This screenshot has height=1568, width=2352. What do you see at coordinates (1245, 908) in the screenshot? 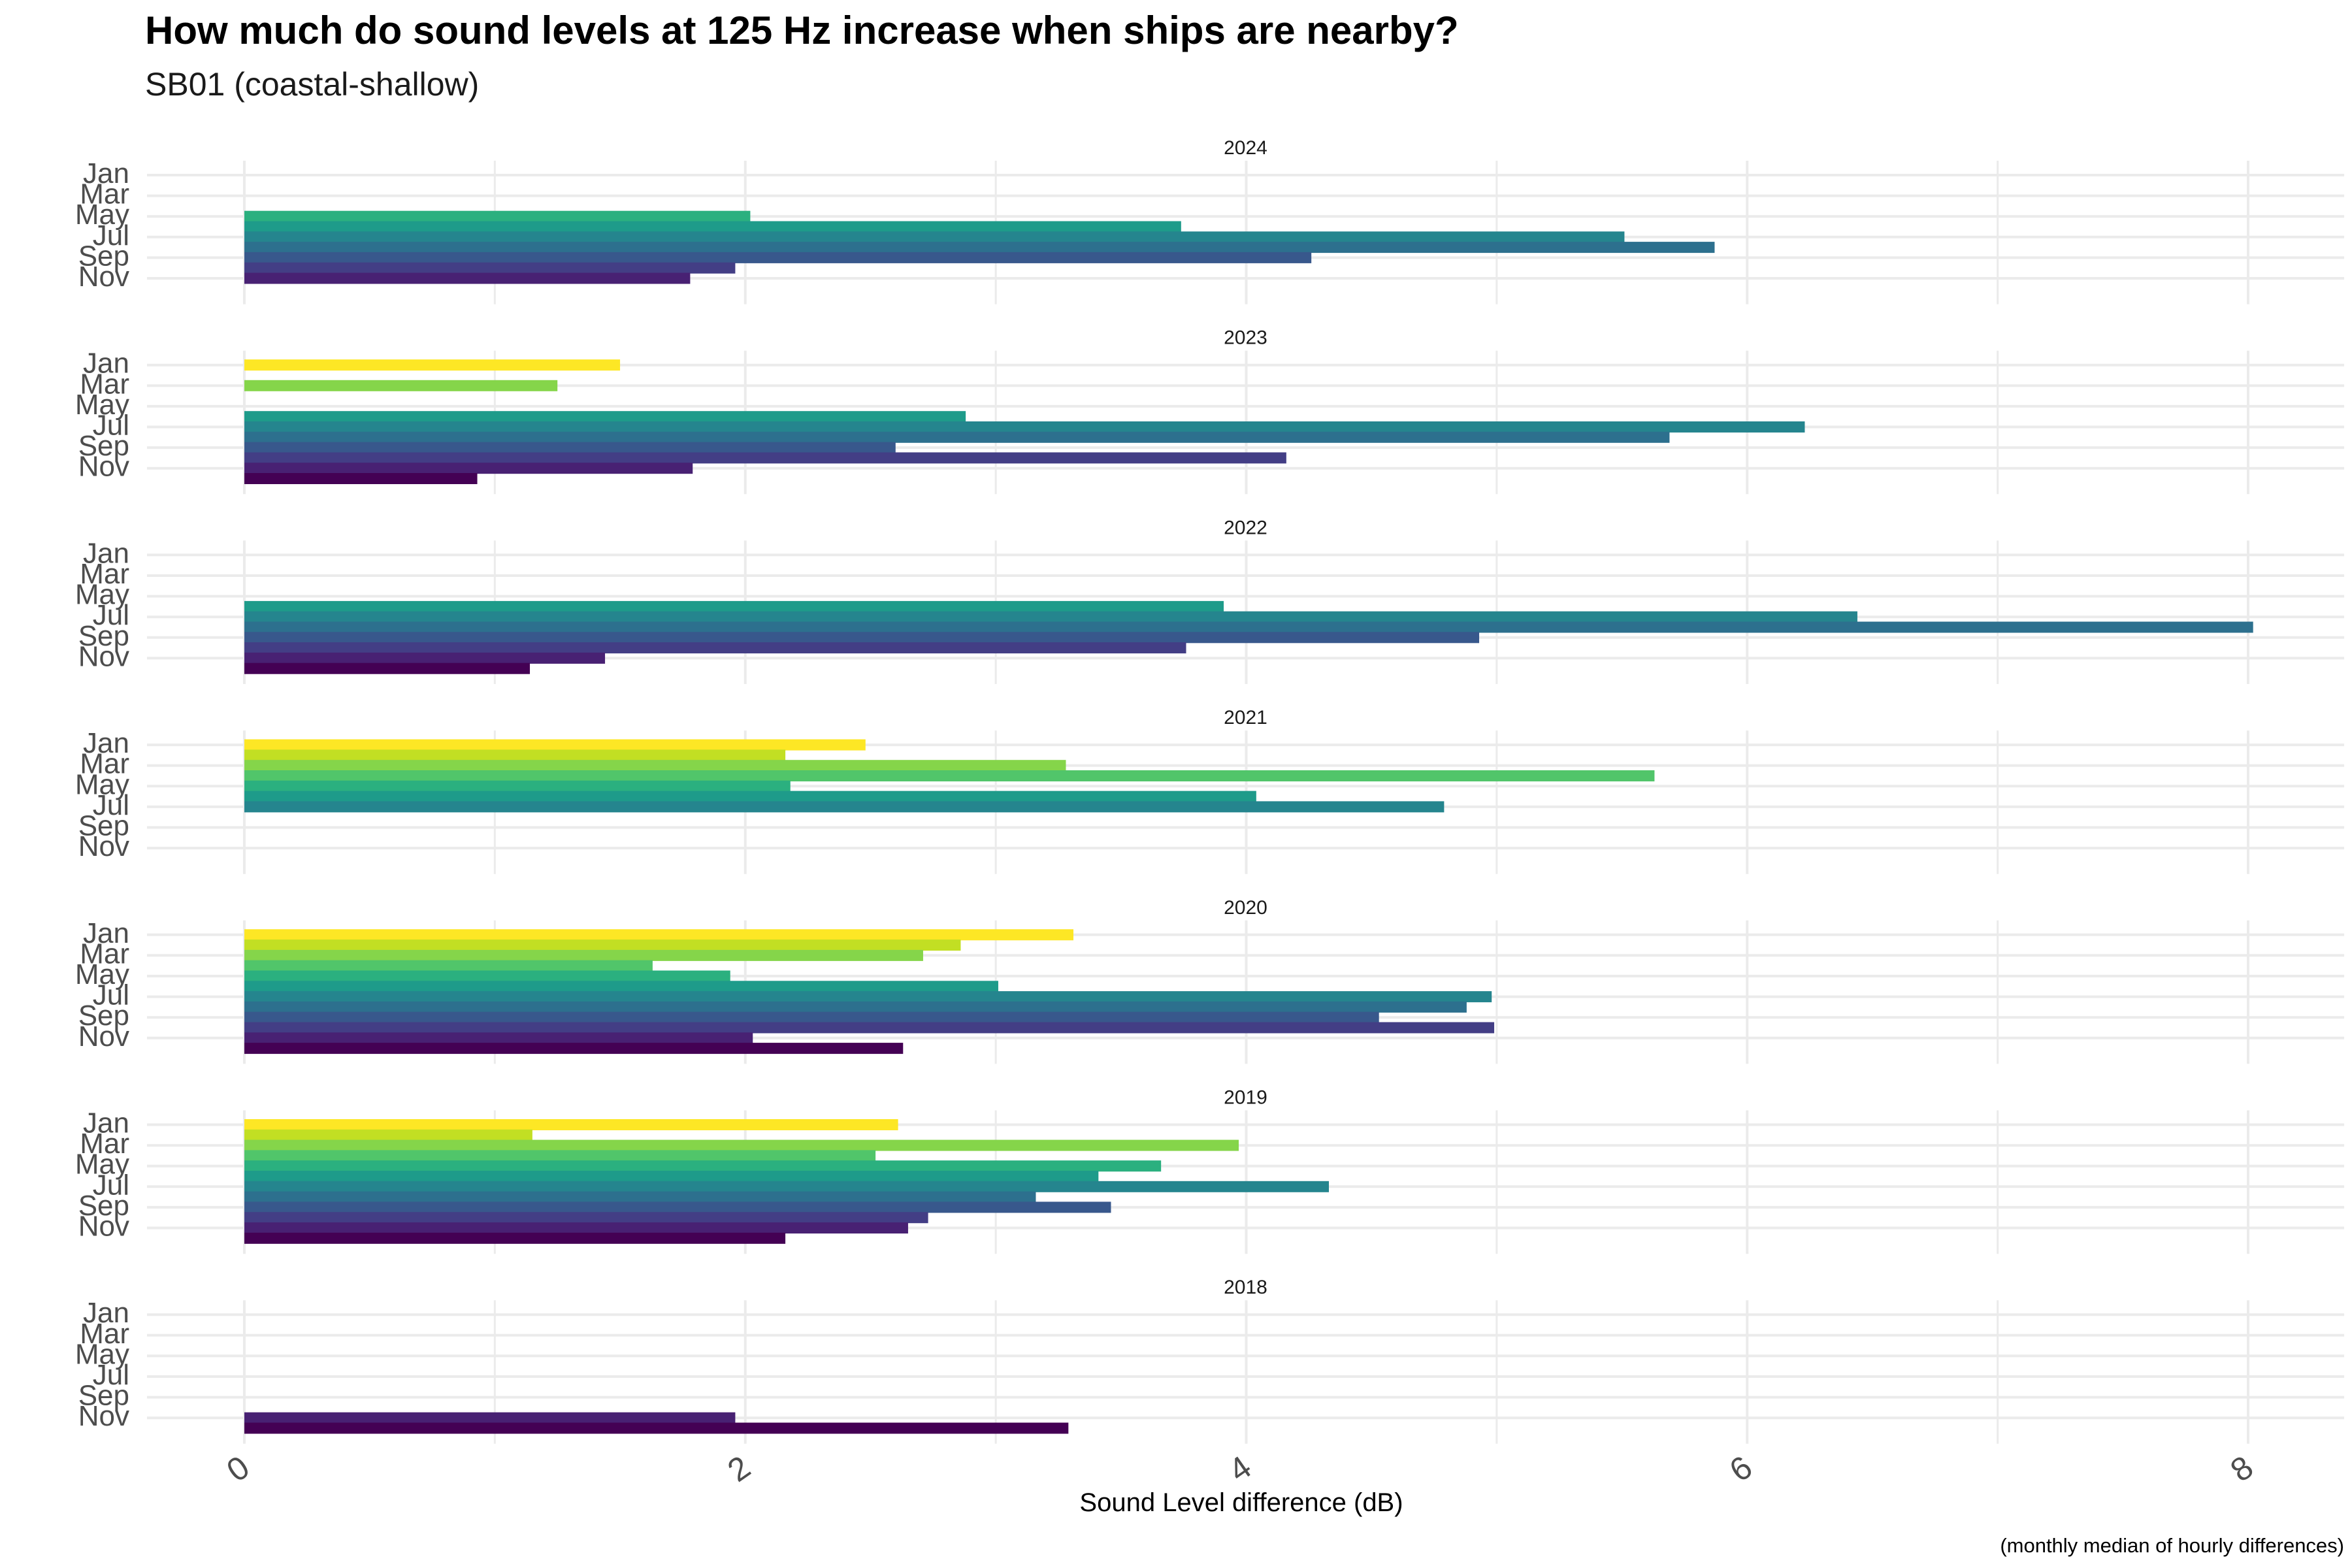
I see `panel-strip-label: 2020` at bounding box center [1245, 908].